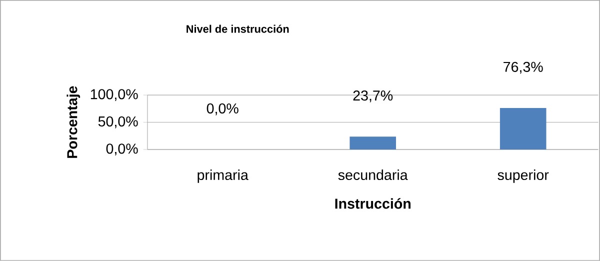 This screenshot has width=600, height=261. Describe the element at coordinates (114, 95) in the screenshot. I see `y-tick-label: 100,0%` at that location.